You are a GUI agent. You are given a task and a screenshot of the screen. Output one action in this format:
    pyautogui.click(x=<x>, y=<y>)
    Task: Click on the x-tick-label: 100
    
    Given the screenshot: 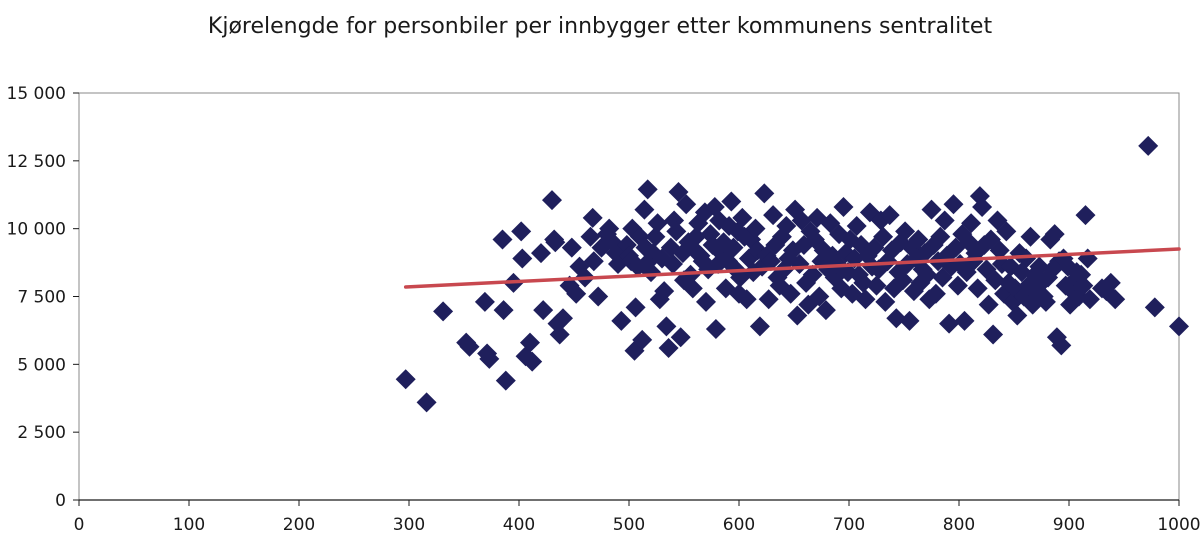 What is the action you would take?
    pyautogui.click(x=189, y=525)
    